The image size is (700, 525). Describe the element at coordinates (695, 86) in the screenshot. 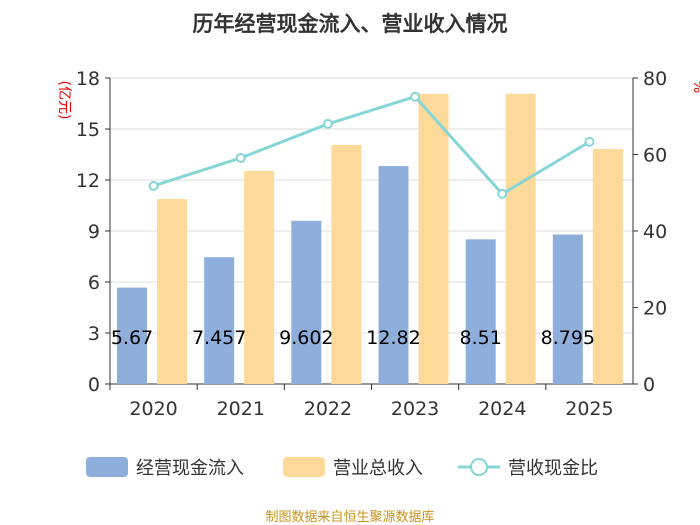

I see `right-axis-label: %` at that location.